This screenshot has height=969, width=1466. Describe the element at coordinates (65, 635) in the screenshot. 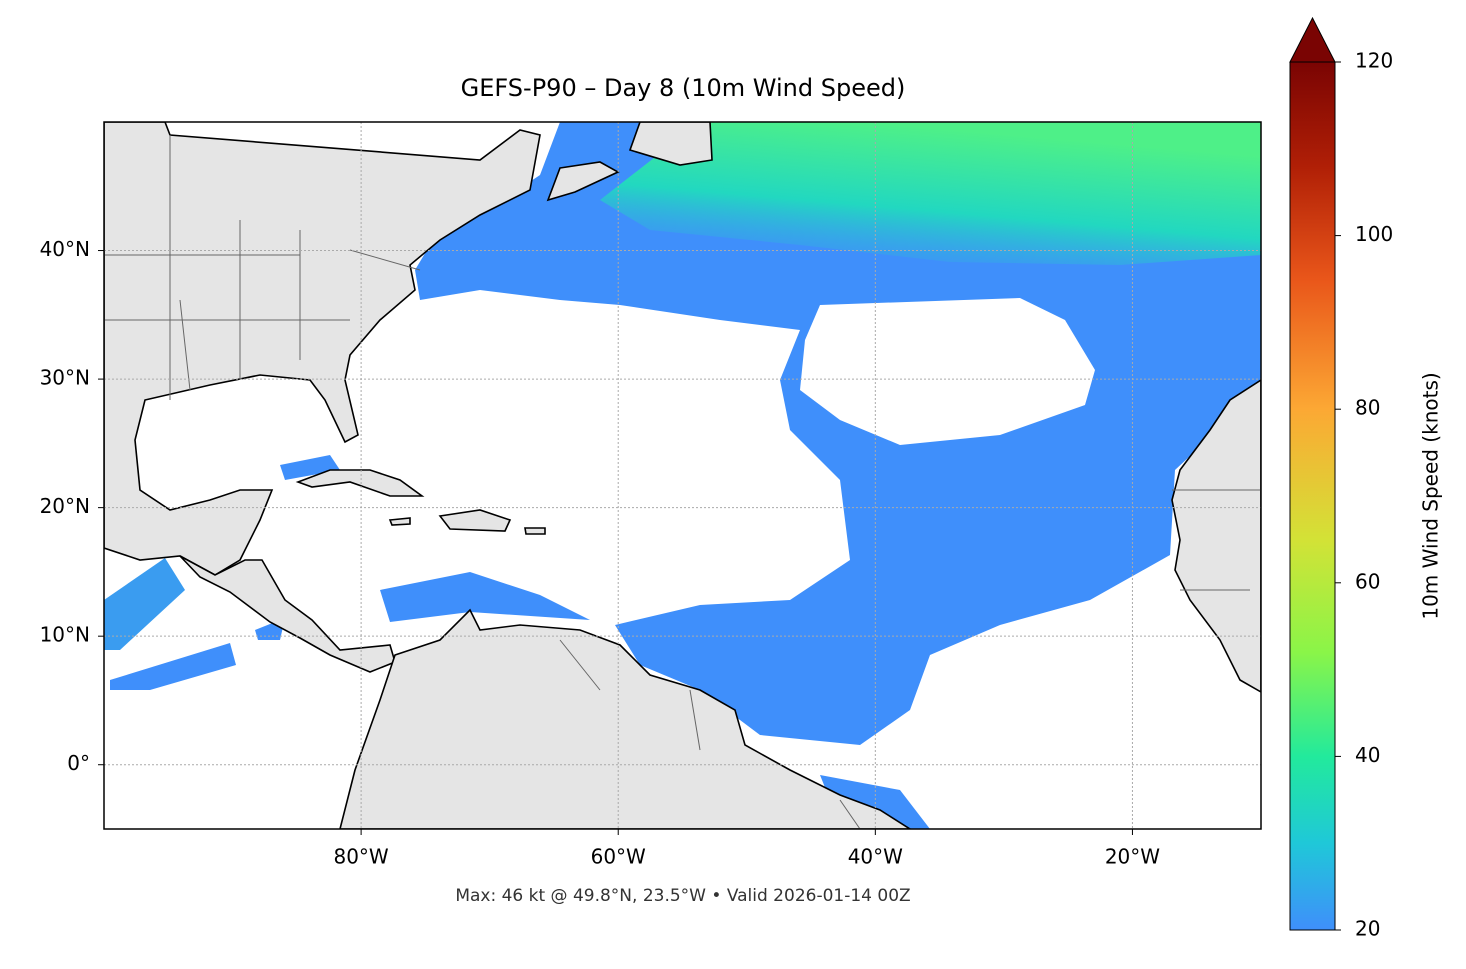

I see `y-tick-label: 10°N` at that location.